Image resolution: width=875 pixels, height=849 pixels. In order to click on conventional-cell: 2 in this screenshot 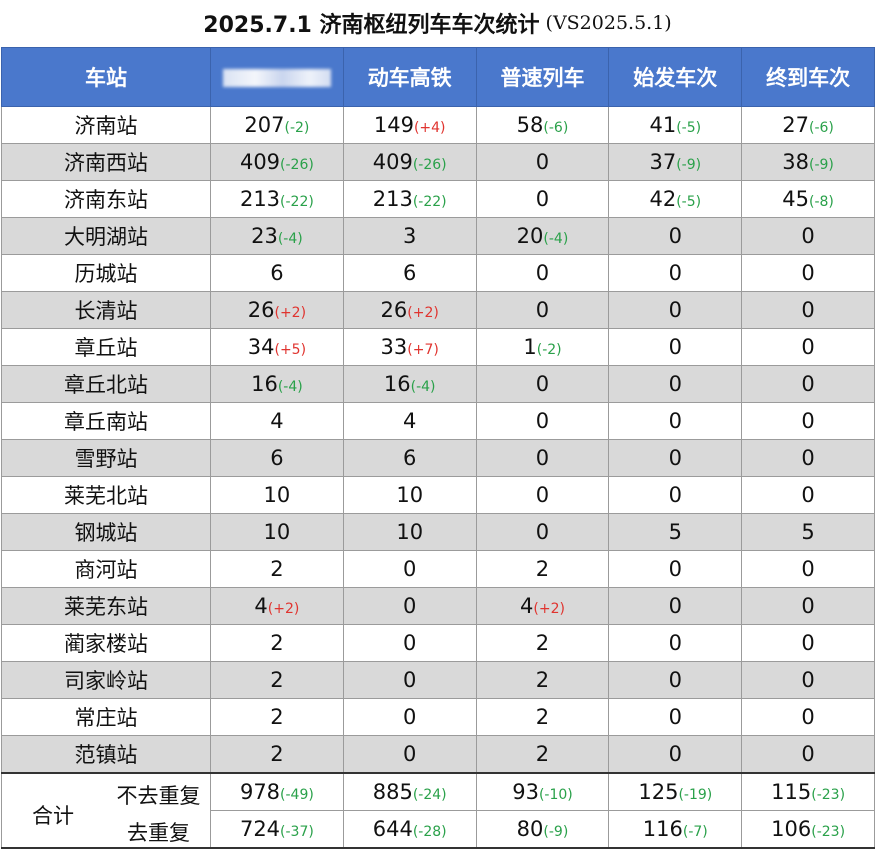, I will do `click(542, 569)`.